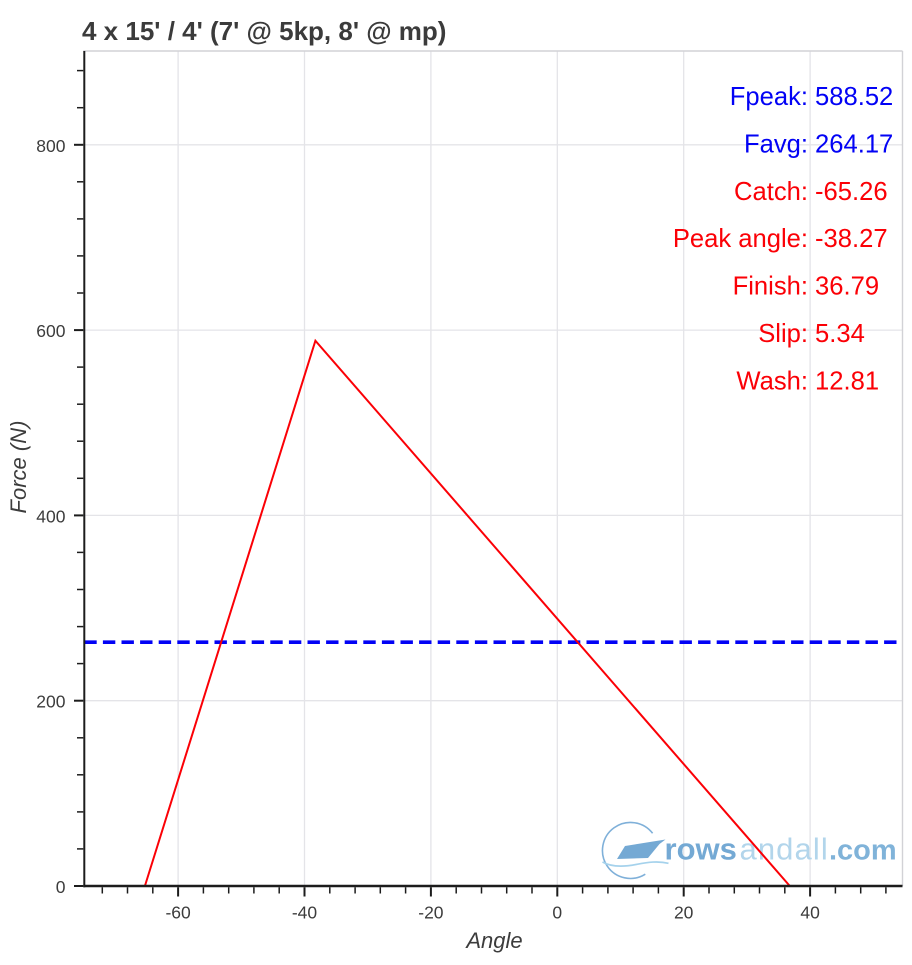 The height and width of the screenshot is (965, 912). Describe the element at coordinates (851, 192) in the screenshot. I see `svg-text: -65.26` at that location.